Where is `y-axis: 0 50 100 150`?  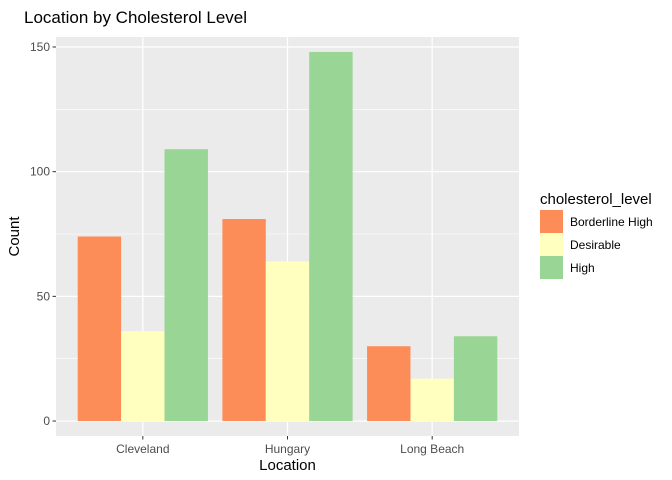 y-axis: 0 50 100 150 is located at coordinates (43, 234).